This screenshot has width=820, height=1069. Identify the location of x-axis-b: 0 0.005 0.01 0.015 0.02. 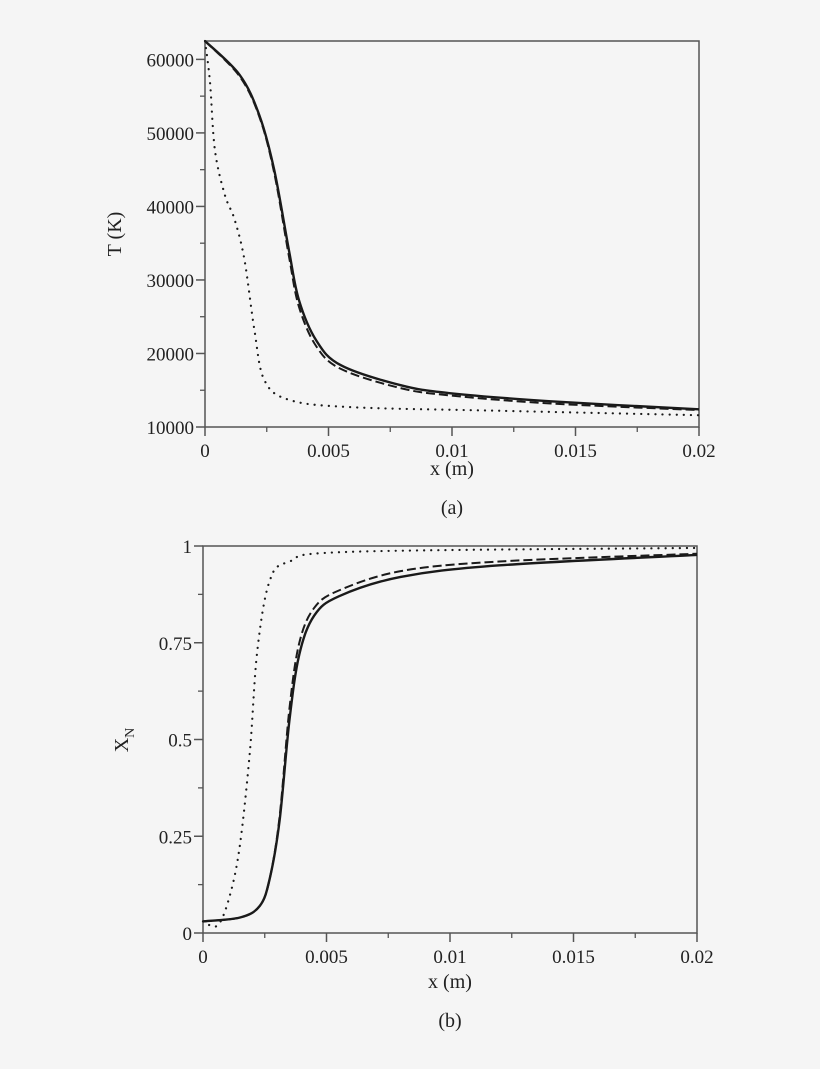
(456, 950).